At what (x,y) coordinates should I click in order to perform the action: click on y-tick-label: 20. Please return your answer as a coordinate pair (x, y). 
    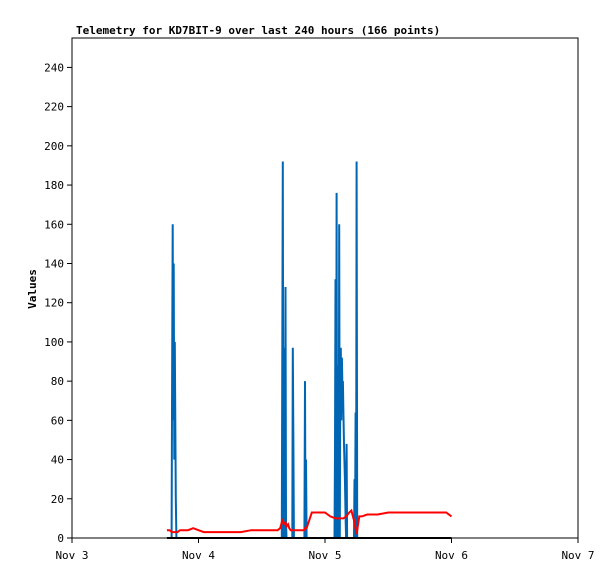
    Looking at the image, I should click on (57, 499).